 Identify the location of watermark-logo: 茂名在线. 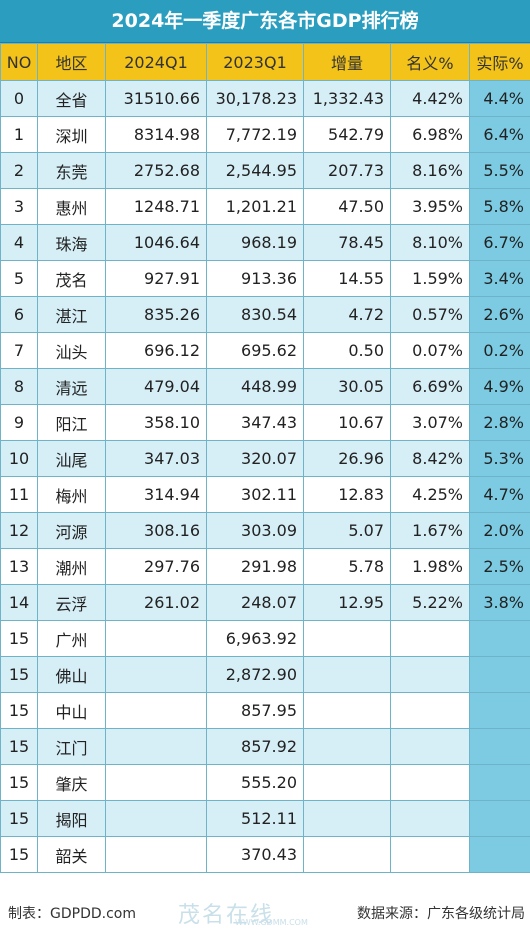
(226, 915).